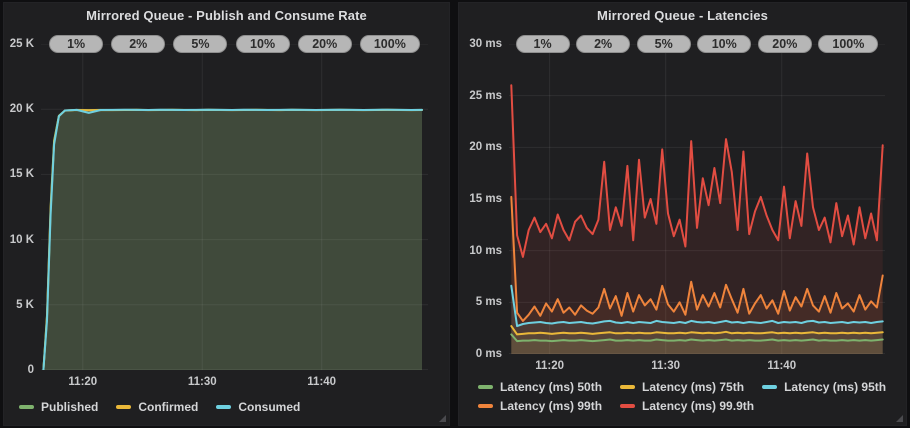  Describe the element at coordinates (21, 239) in the screenshot. I see `y-axis-tick-label: 10 K` at that location.